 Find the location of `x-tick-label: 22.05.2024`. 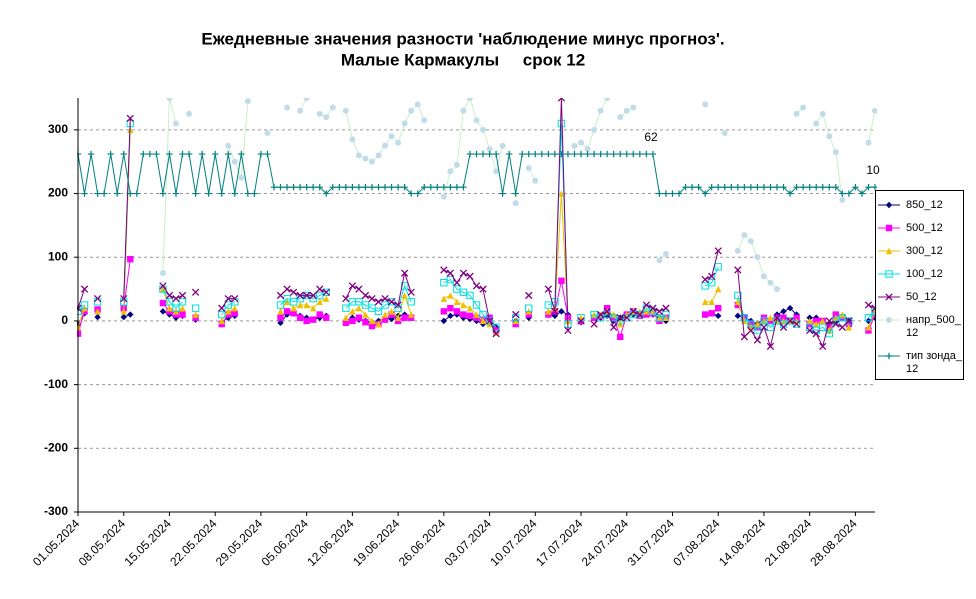

x-tick-label: 22.05.2024 is located at coordinates (193, 542).